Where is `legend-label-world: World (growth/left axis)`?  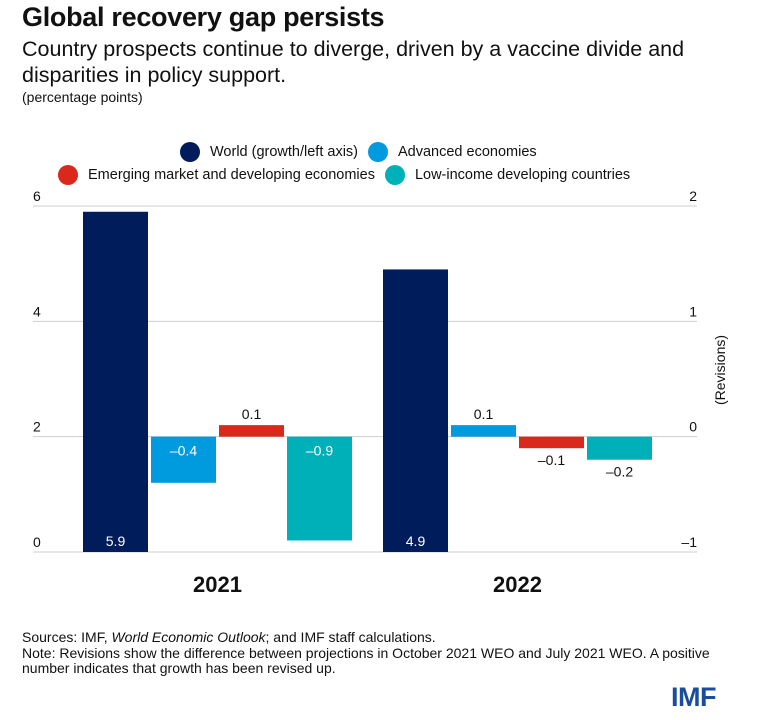
legend-label-world: World (growth/left axis) is located at coordinates (284, 152).